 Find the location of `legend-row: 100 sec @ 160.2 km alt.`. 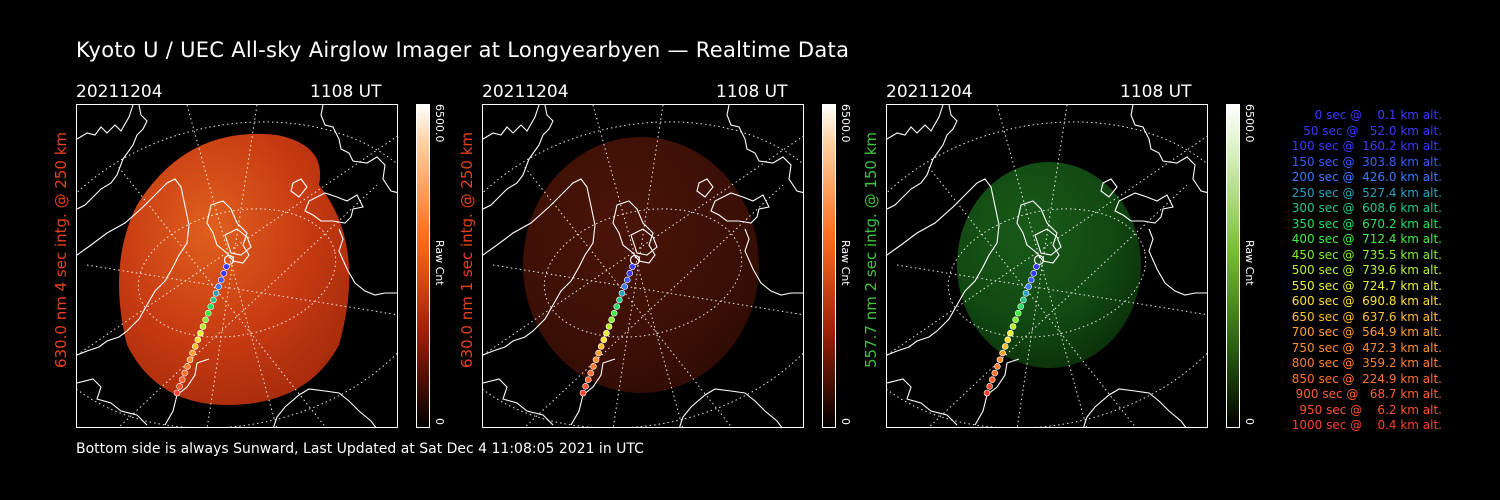

legend-row: 100 sec @ 160.2 km alt. is located at coordinates (1364, 146).